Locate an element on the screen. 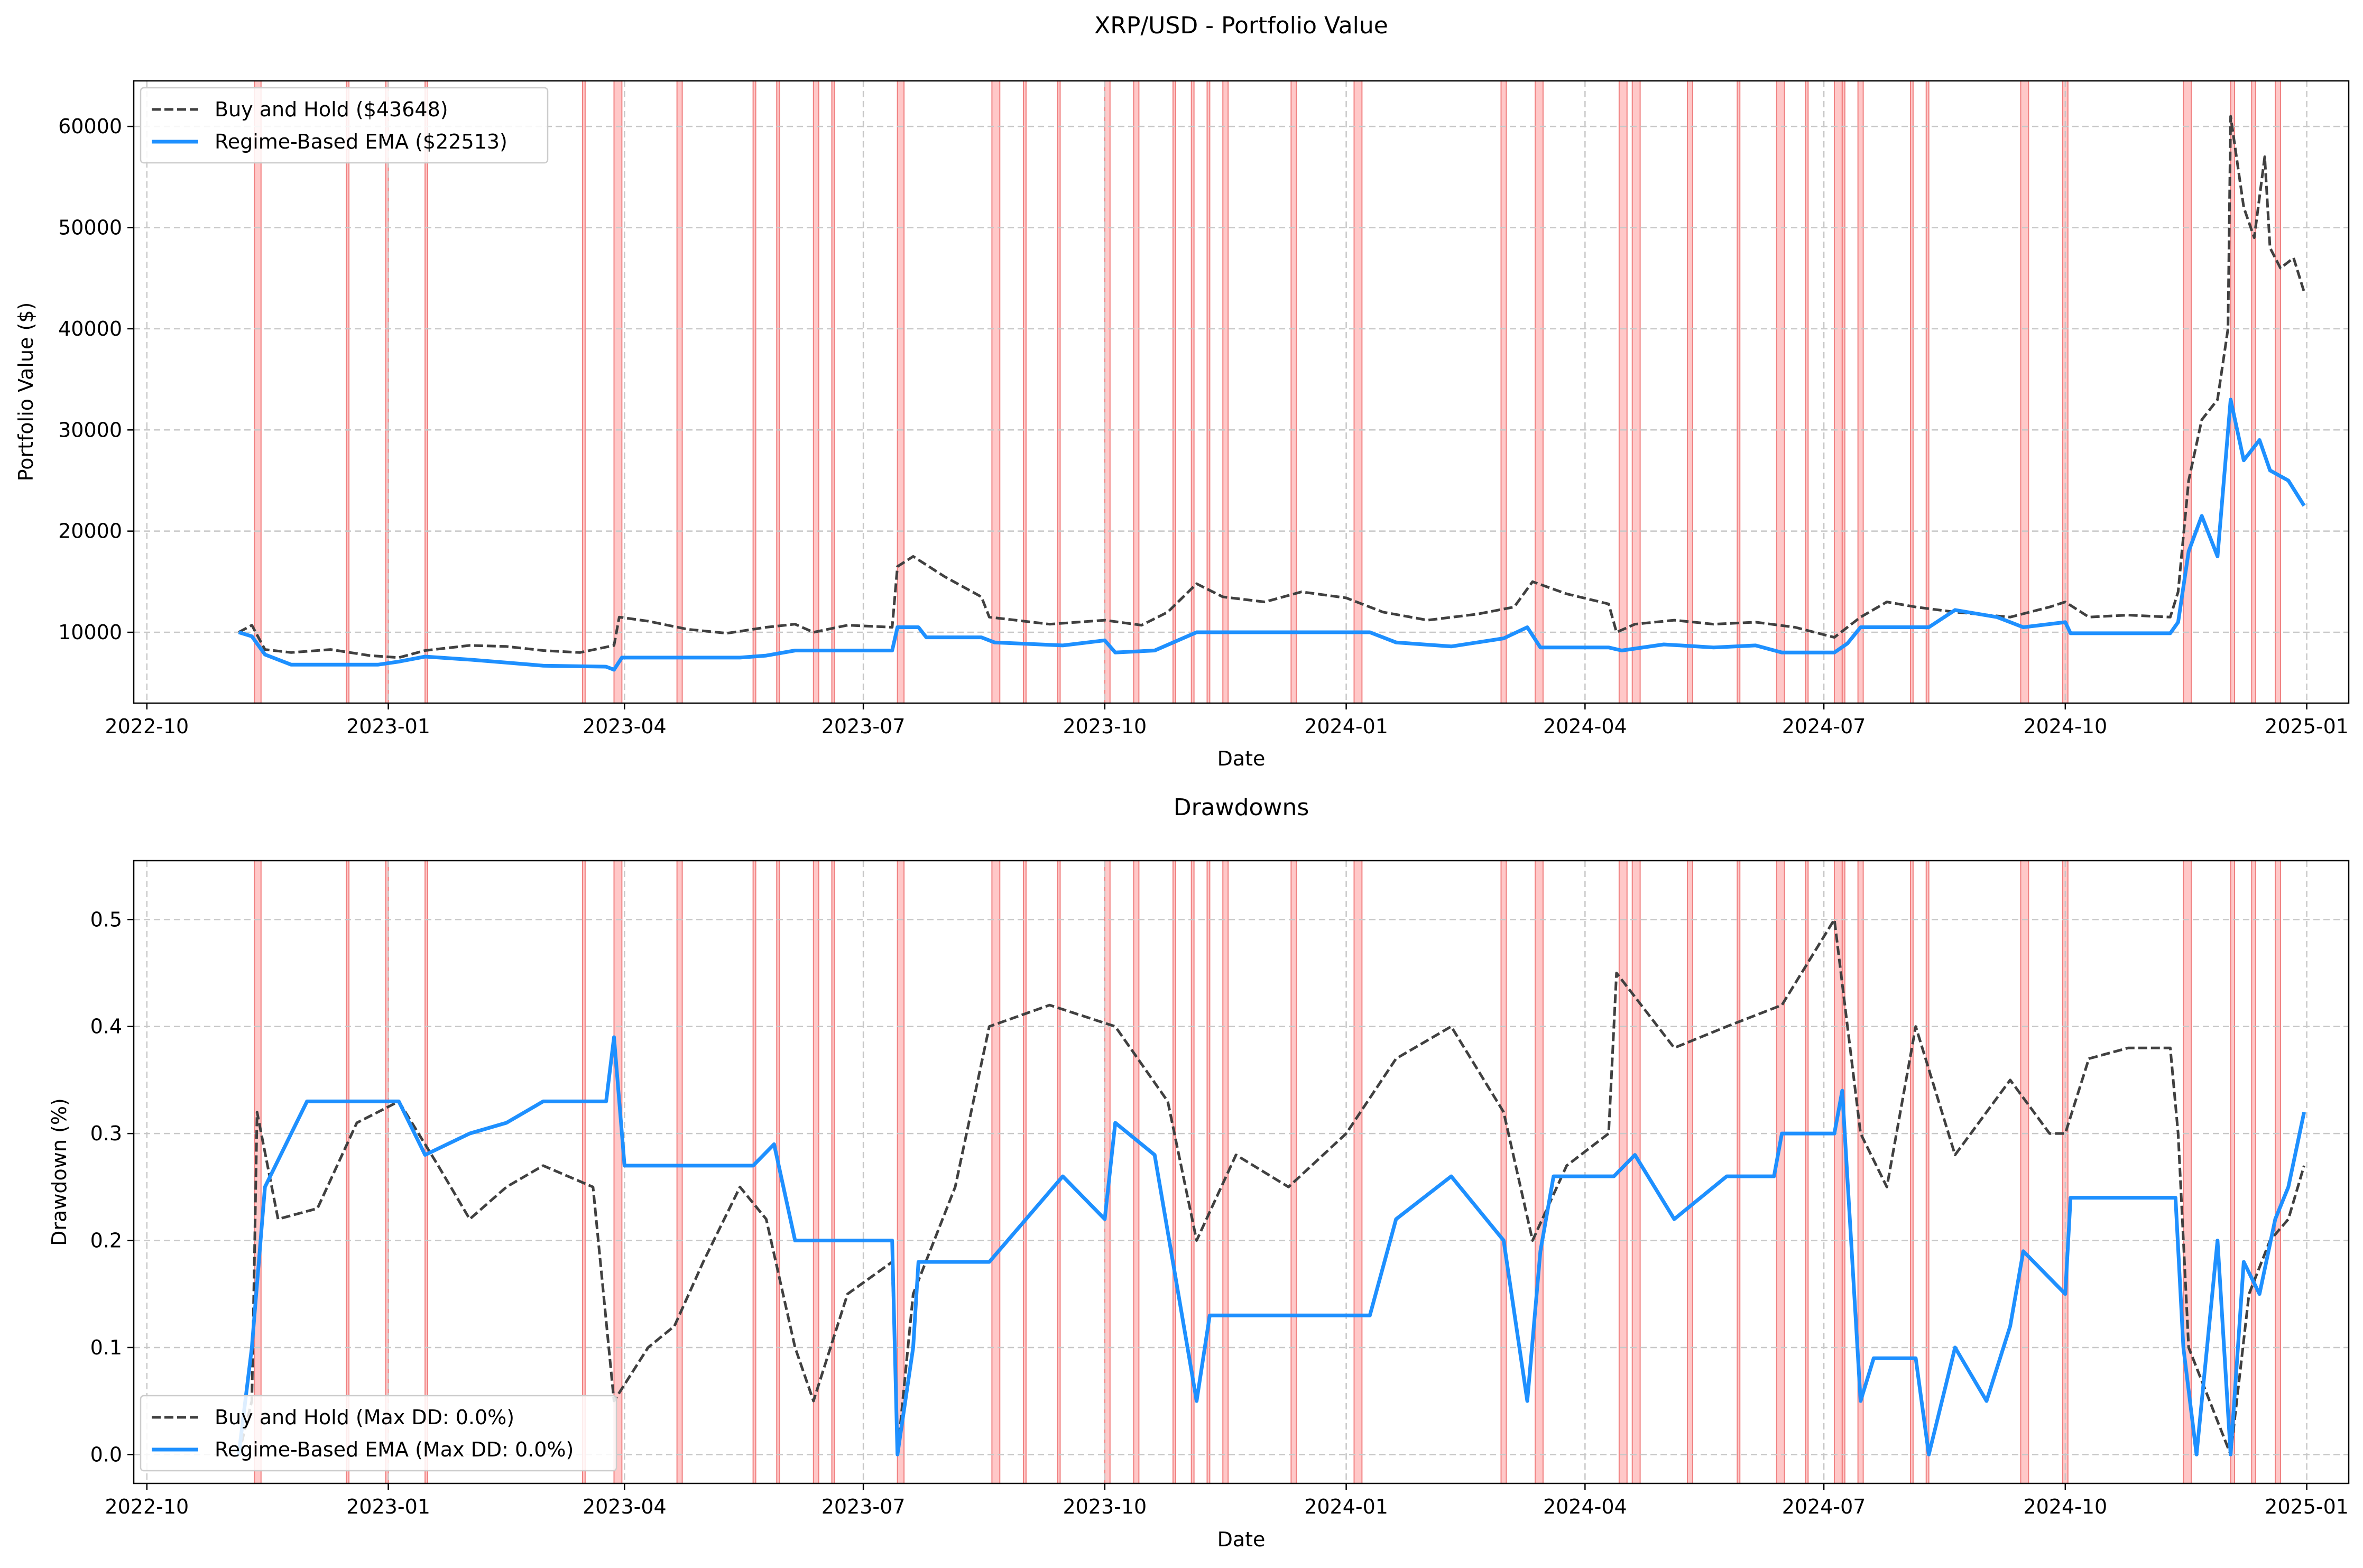 The height and width of the screenshot is (1568, 2363). legend-label-regime-ema: Regime-Based EMA ($22513) is located at coordinates (361, 141).